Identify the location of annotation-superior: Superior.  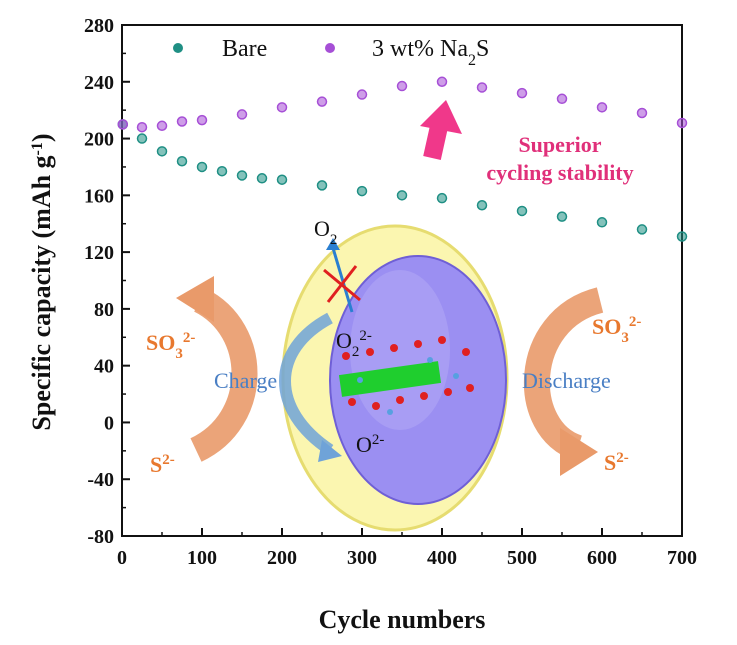
(559, 144).